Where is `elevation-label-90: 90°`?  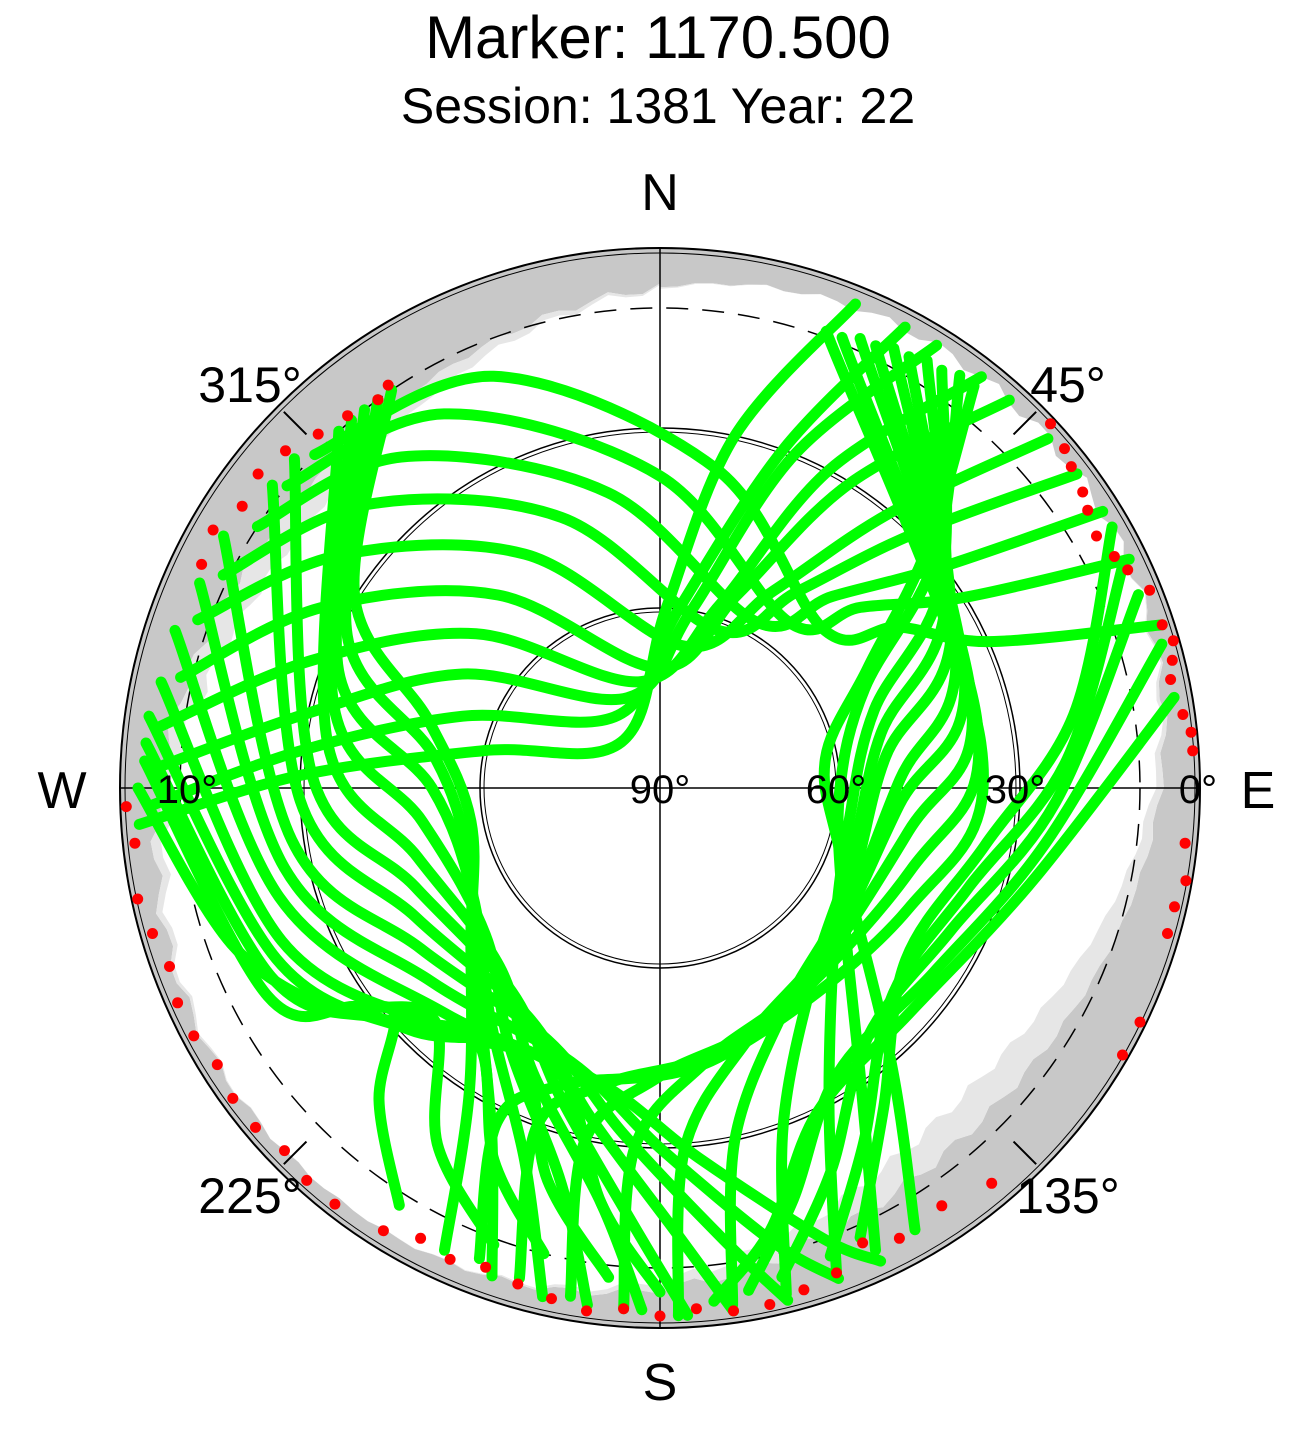
elevation-label-90: 90° is located at coordinates (660, 790).